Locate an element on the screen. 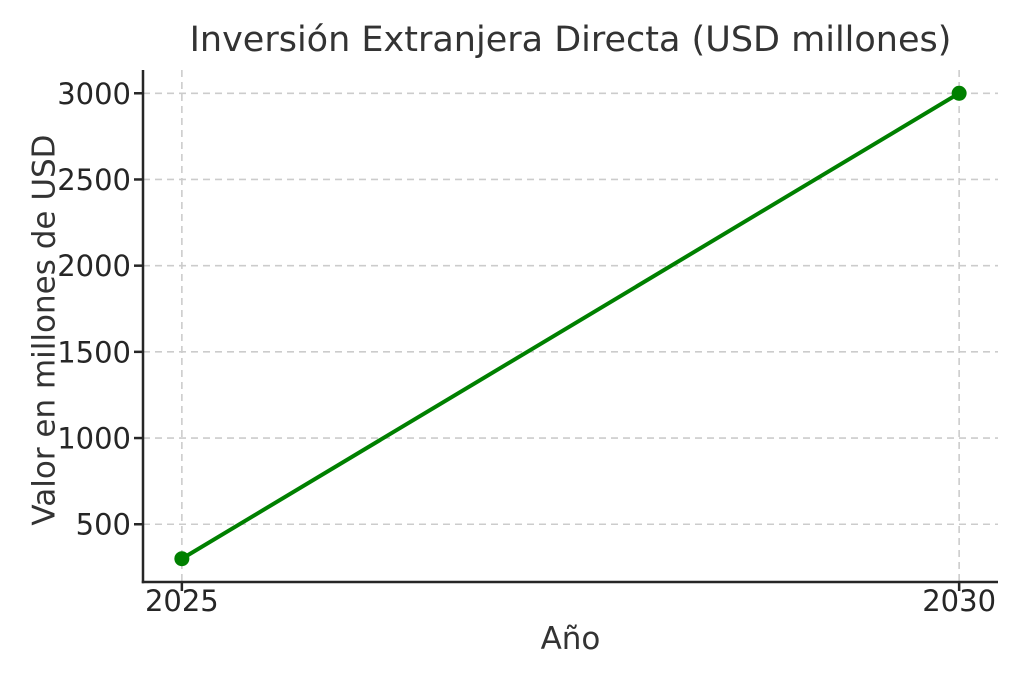 The width and height of the screenshot is (1024, 683). y-tick-label: 3000 is located at coordinates (94, 94).